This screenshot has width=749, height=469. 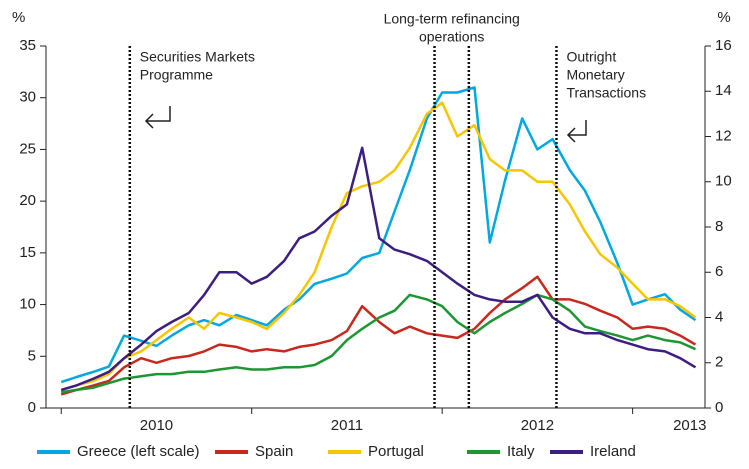 I want to click on y-tick-label: 25, so click(x=27, y=148).